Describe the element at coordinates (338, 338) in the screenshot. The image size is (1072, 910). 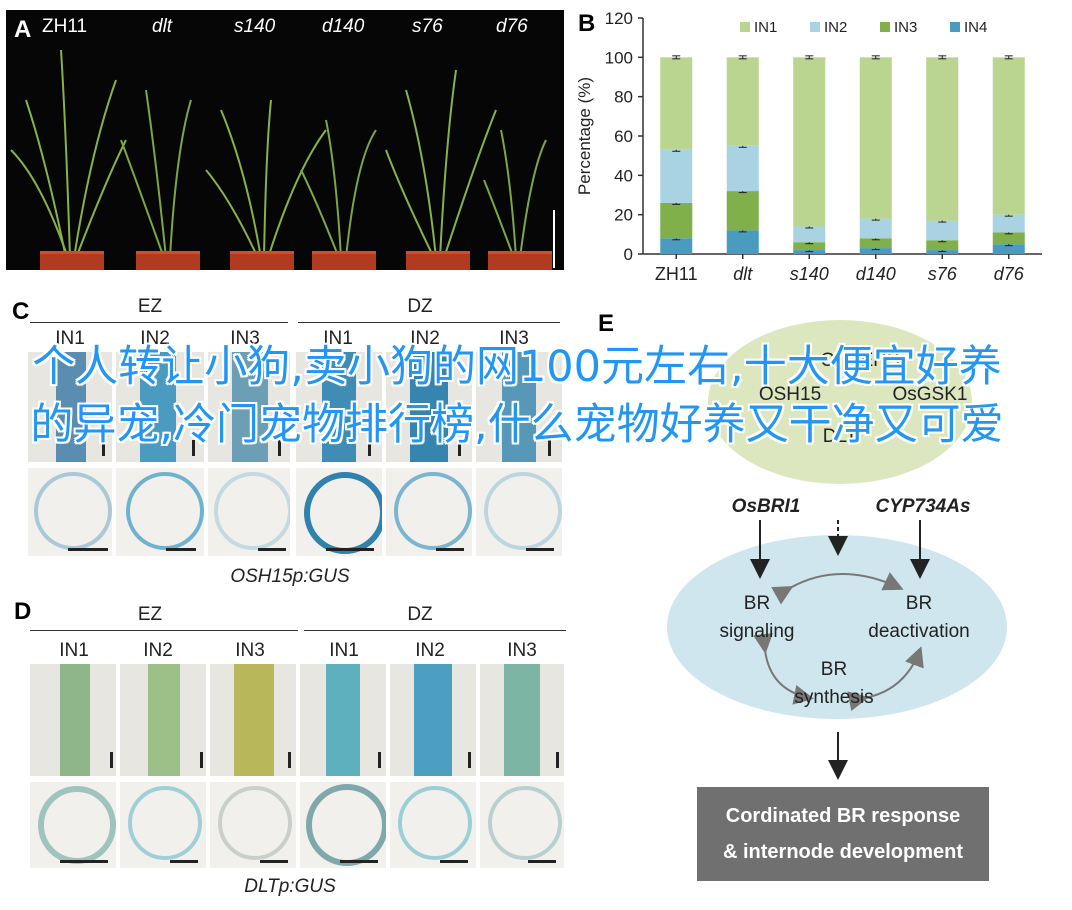
I see `panel-c-col-4: IN1` at that location.